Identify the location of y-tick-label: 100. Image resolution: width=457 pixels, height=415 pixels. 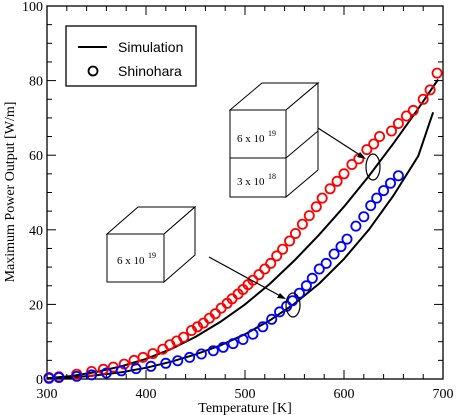
(32, 7).